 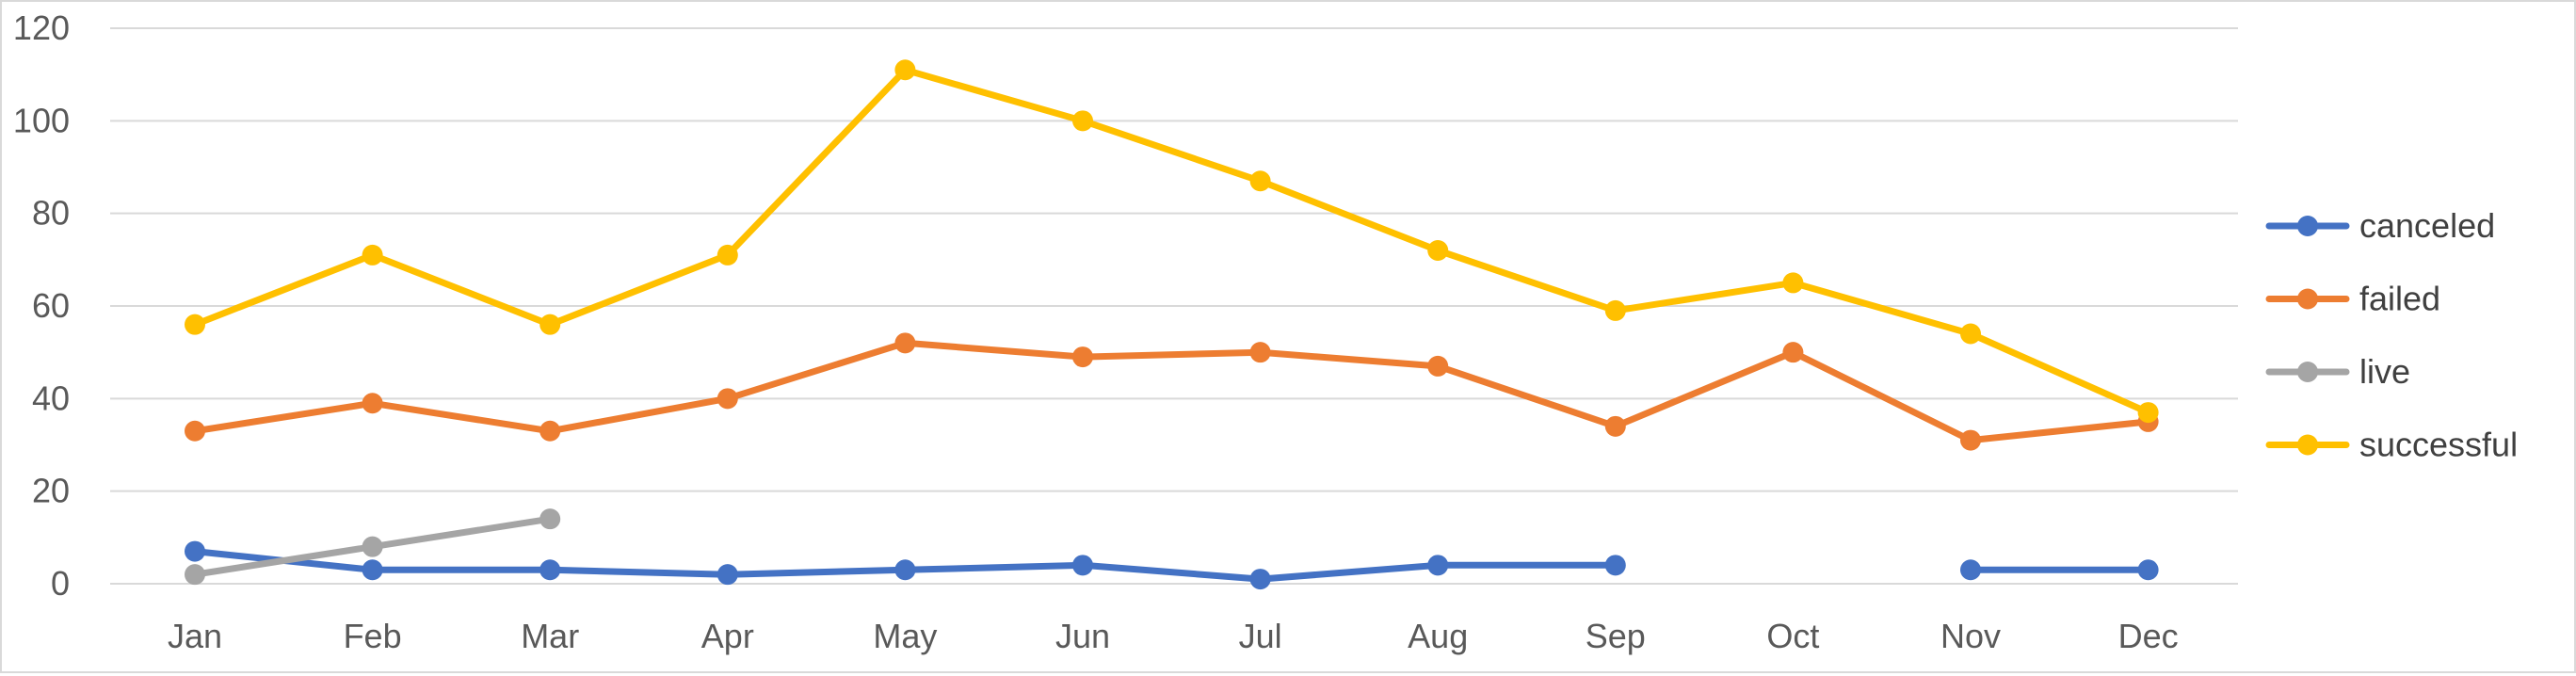 I want to click on x-tick-label-mar: Mar, so click(x=550, y=636).